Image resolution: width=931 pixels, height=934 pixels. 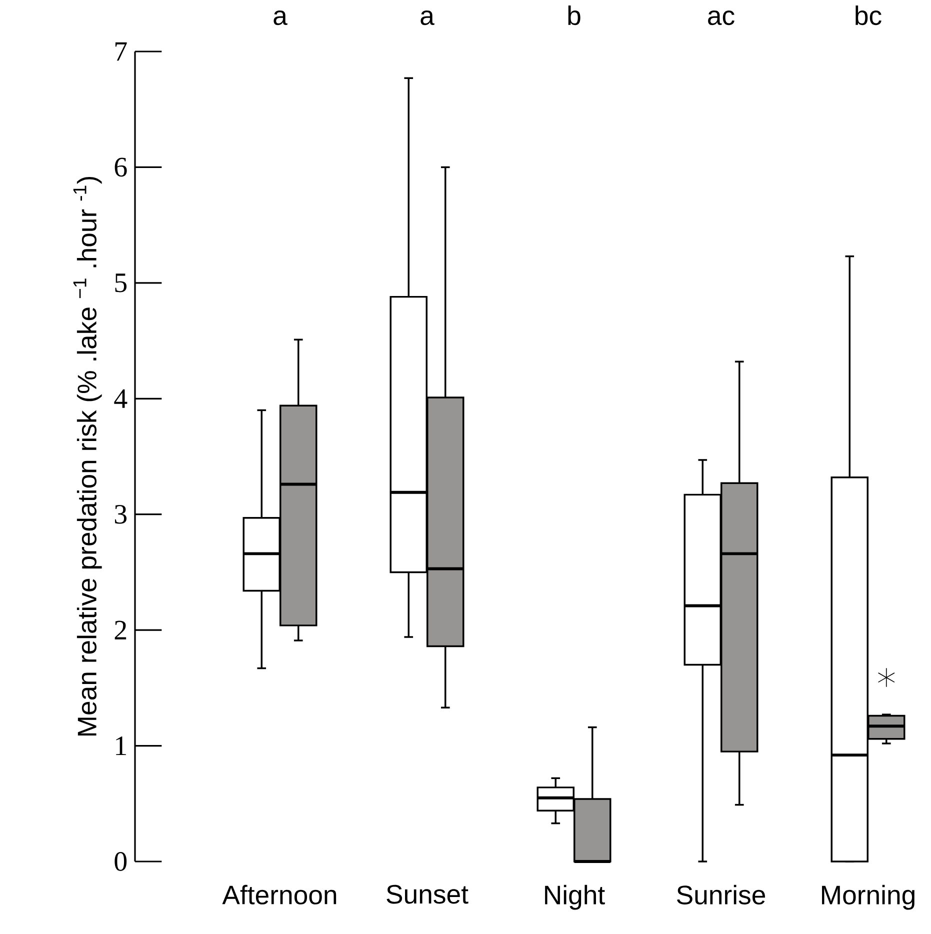 I want to click on x-tick-label: Morning, so click(x=868, y=897).